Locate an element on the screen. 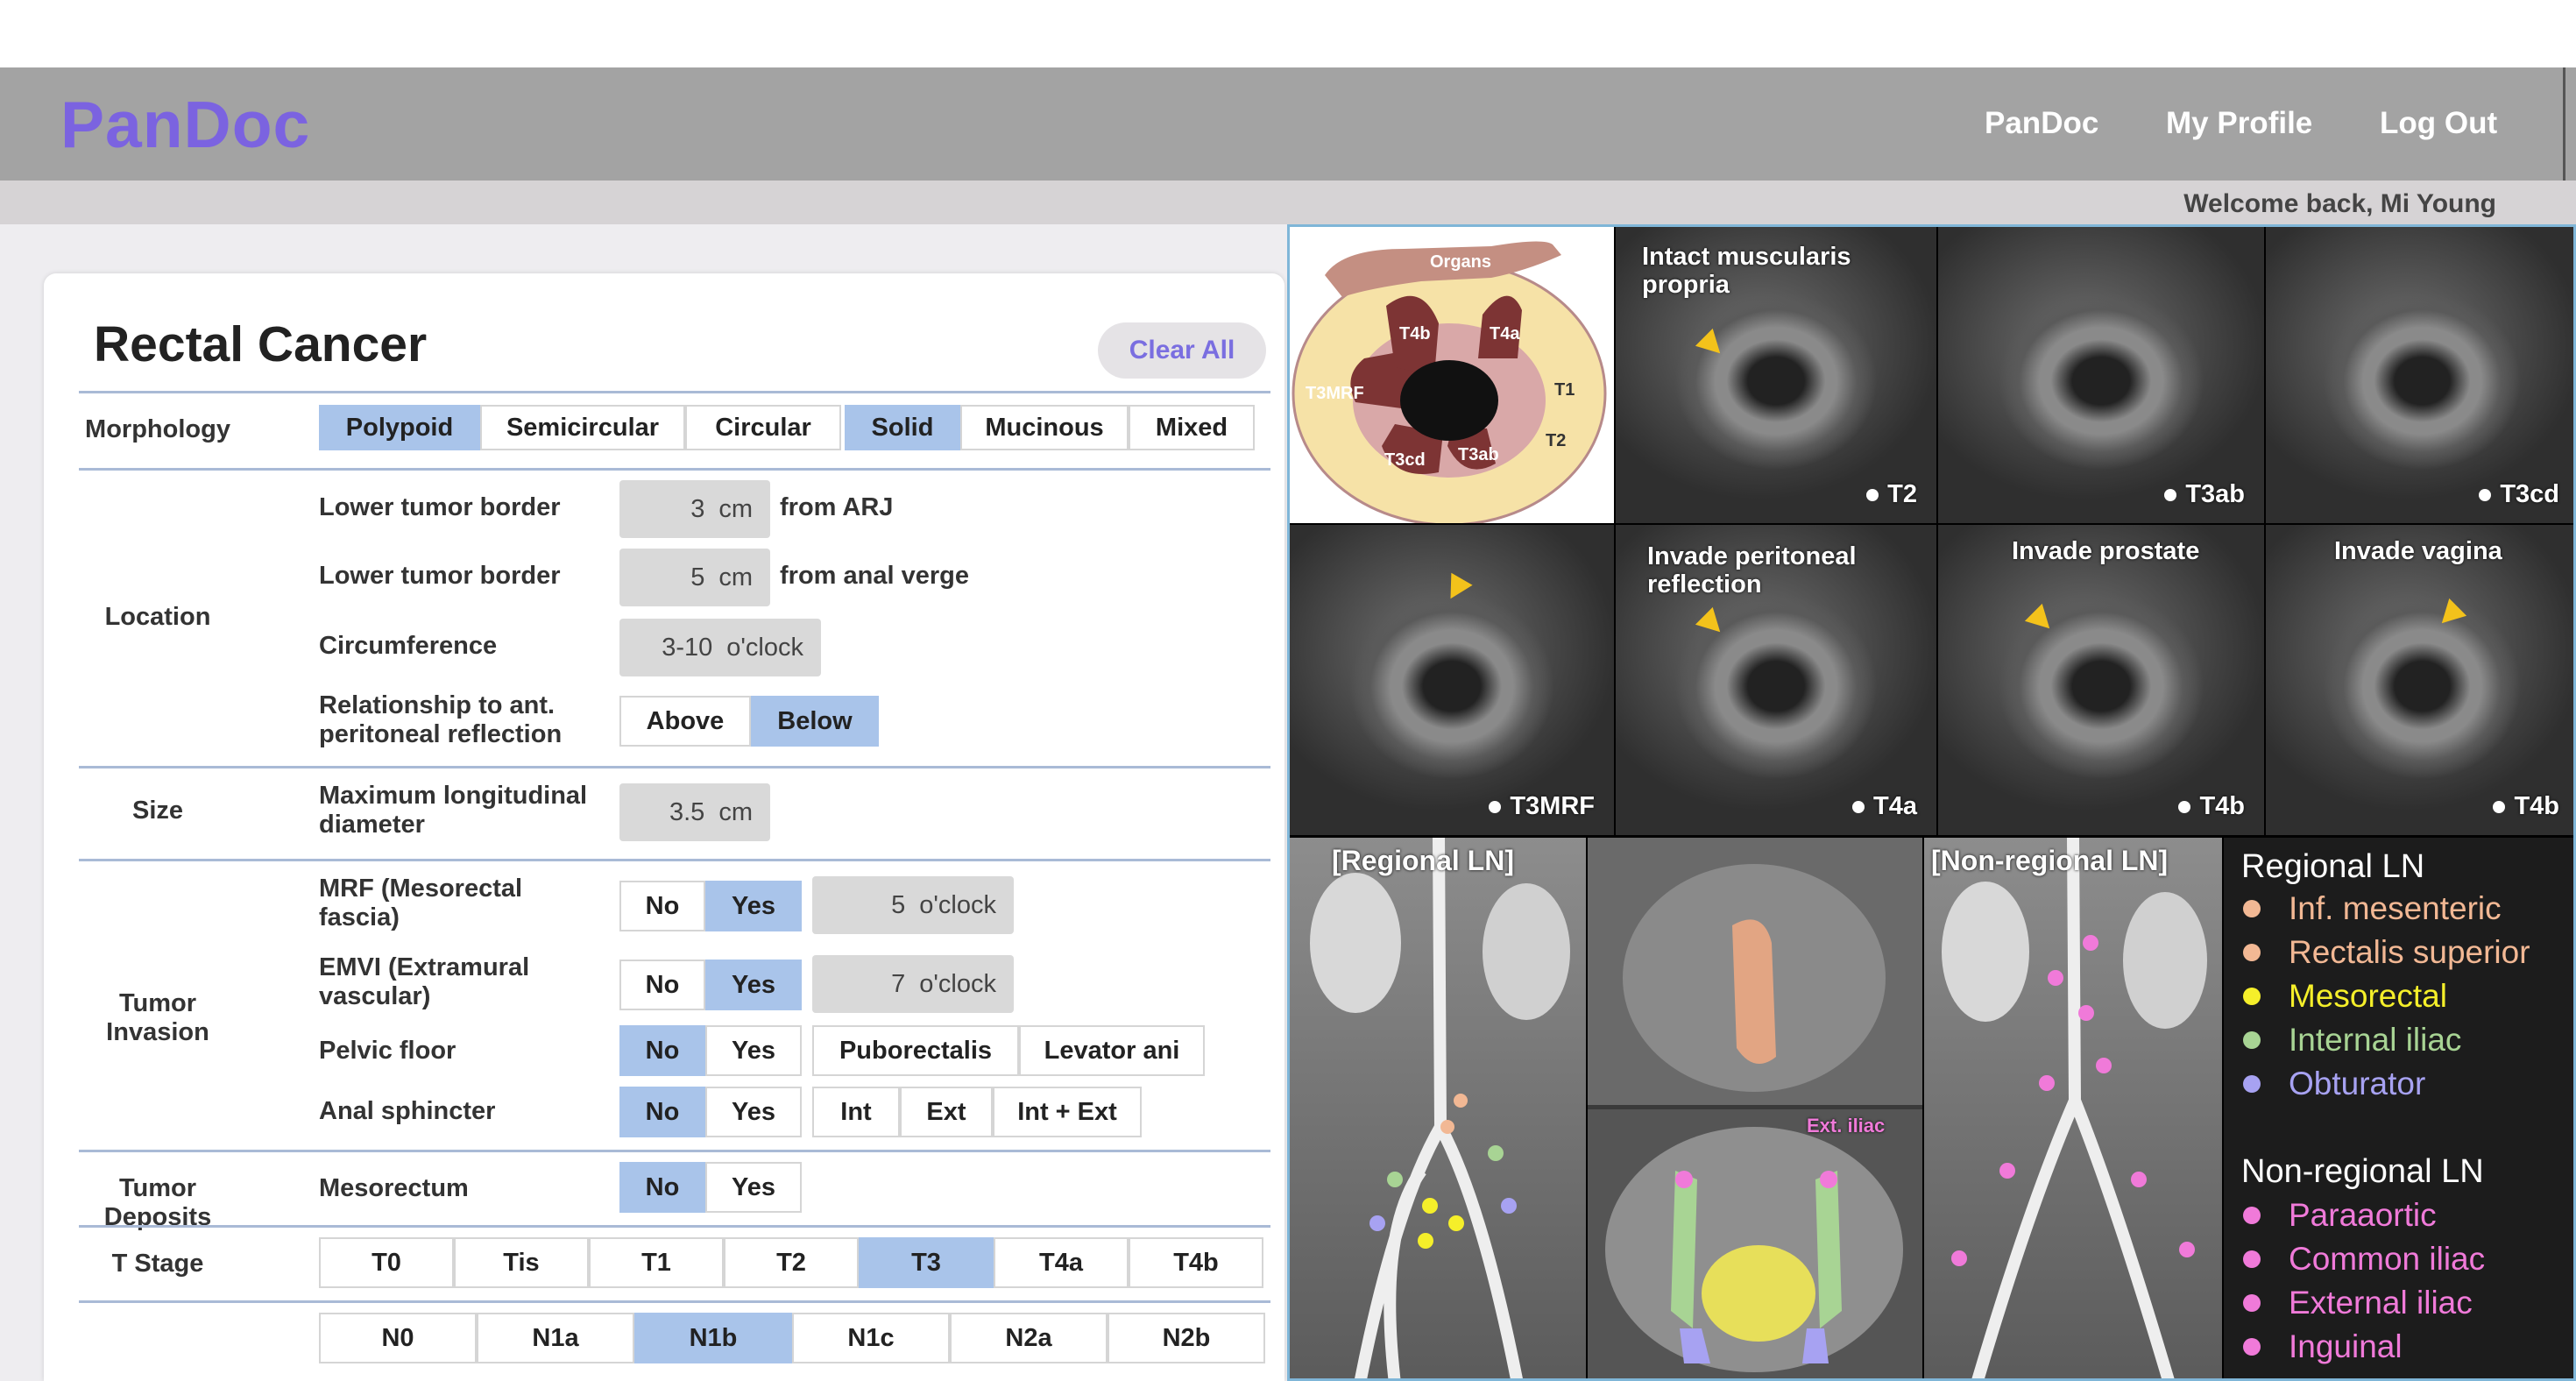 The width and height of the screenshot is (2576, 1381). t-stage-t3-button: T3 is located at coordinates (926, 1263).